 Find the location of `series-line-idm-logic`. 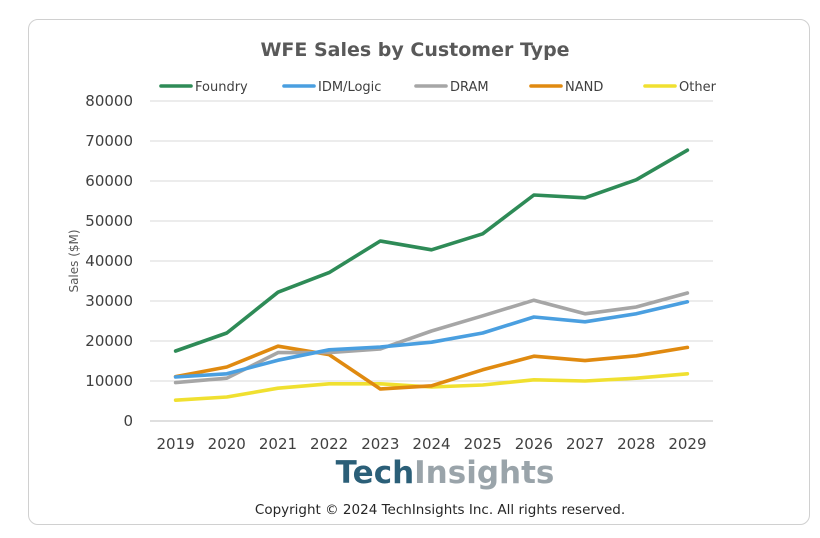

series-line-idm-logic is located at coordinates (431, 339).